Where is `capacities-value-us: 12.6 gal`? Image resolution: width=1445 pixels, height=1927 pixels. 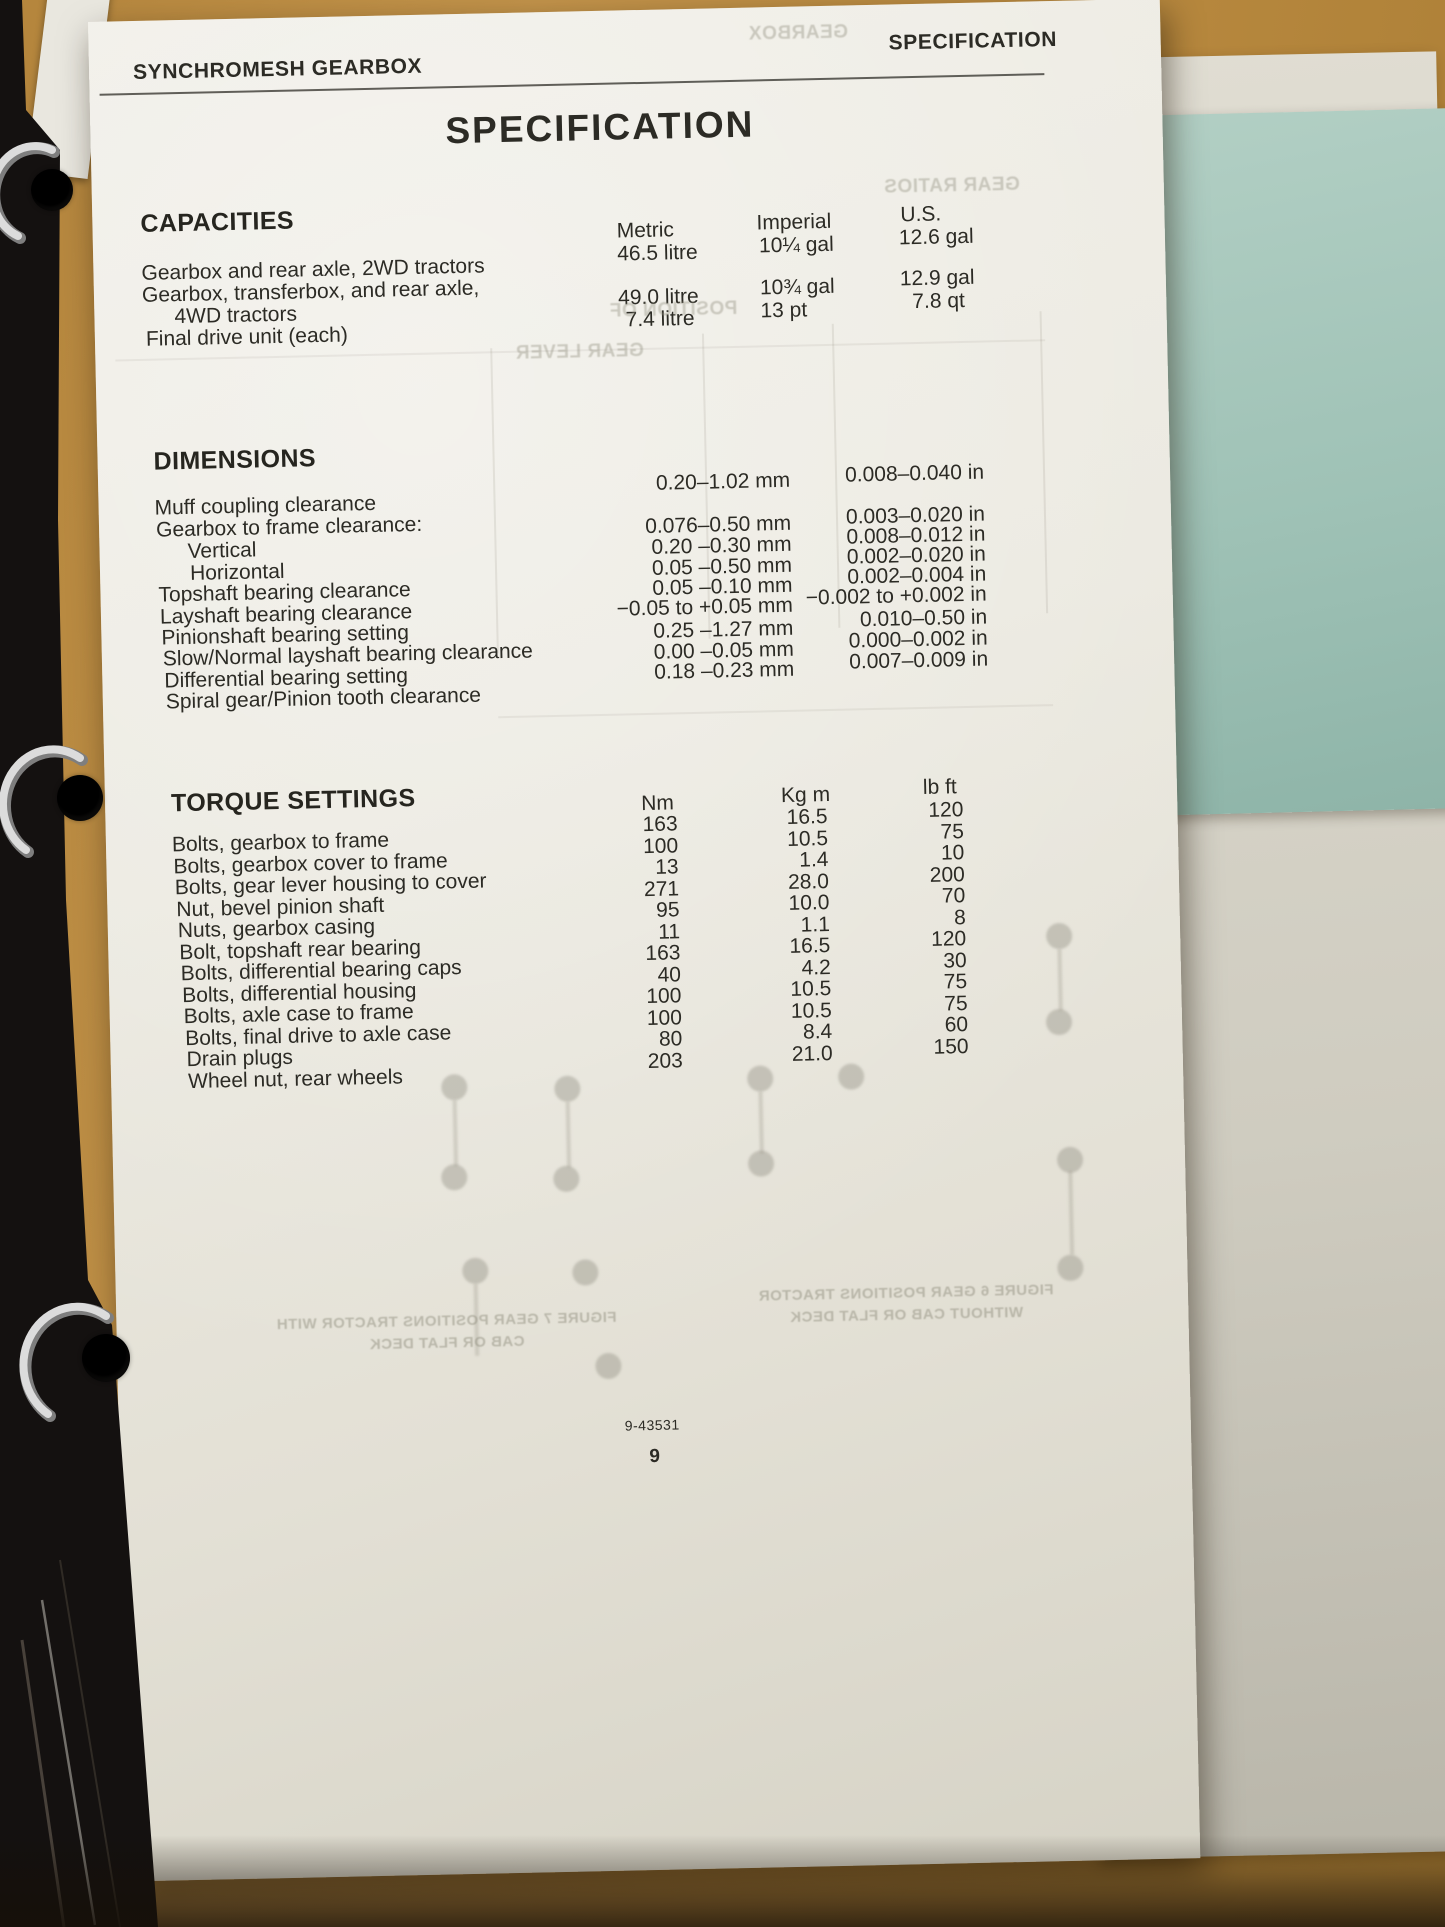
capacities-value-us: 12.6 gal is located at coordinates (936, 237).